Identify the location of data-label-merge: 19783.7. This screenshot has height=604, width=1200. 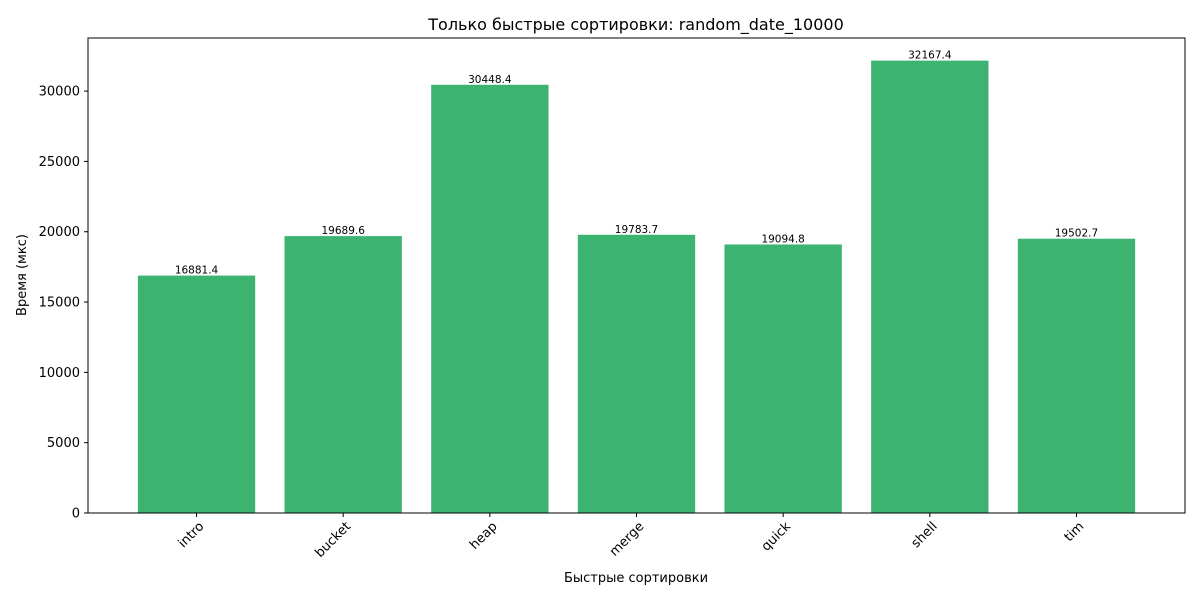
(636, 230).